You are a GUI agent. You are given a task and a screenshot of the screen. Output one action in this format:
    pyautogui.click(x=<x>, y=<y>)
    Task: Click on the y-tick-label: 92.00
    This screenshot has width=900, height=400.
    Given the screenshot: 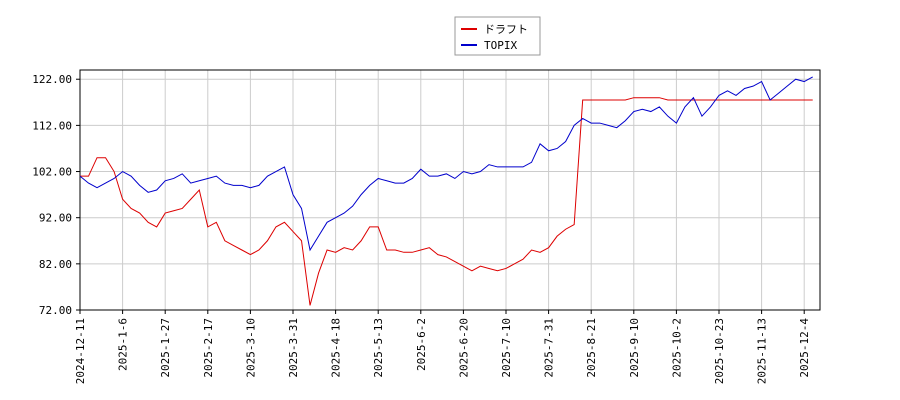 What is the action you would take?
    pyautogui.click(x=55, y=218)
    